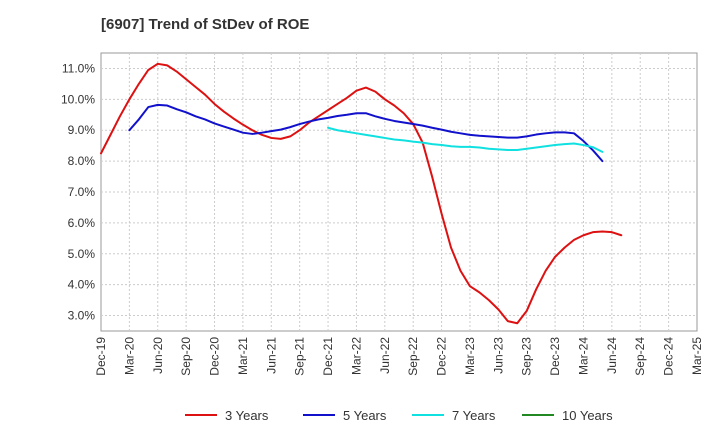 Image resolution: width=720 pixels, height=440 pixels. What do you see at coordinates (587, 415) in the screenshot?
I see `legend-label: 10 Years` at bounding box center [587, 415].